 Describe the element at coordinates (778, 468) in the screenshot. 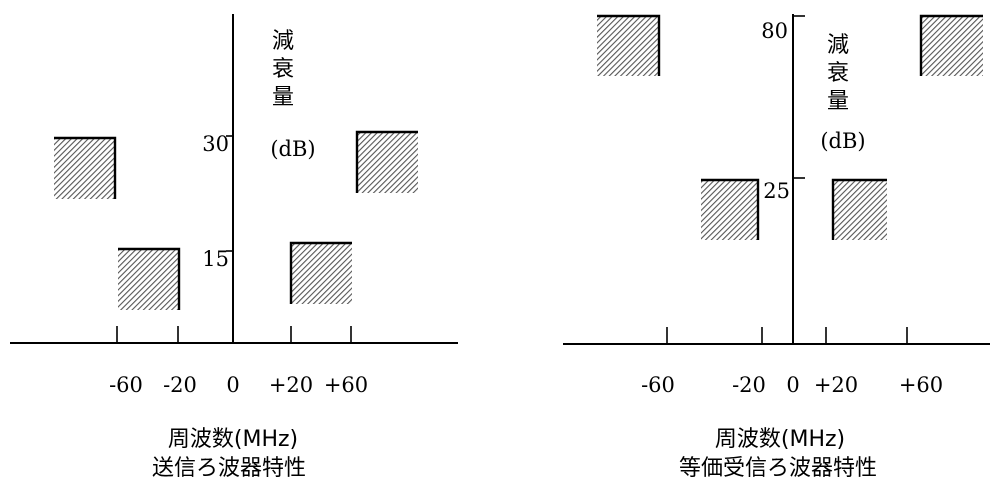

I see `right-caption: 等価受信ろ波器特性` at that location.